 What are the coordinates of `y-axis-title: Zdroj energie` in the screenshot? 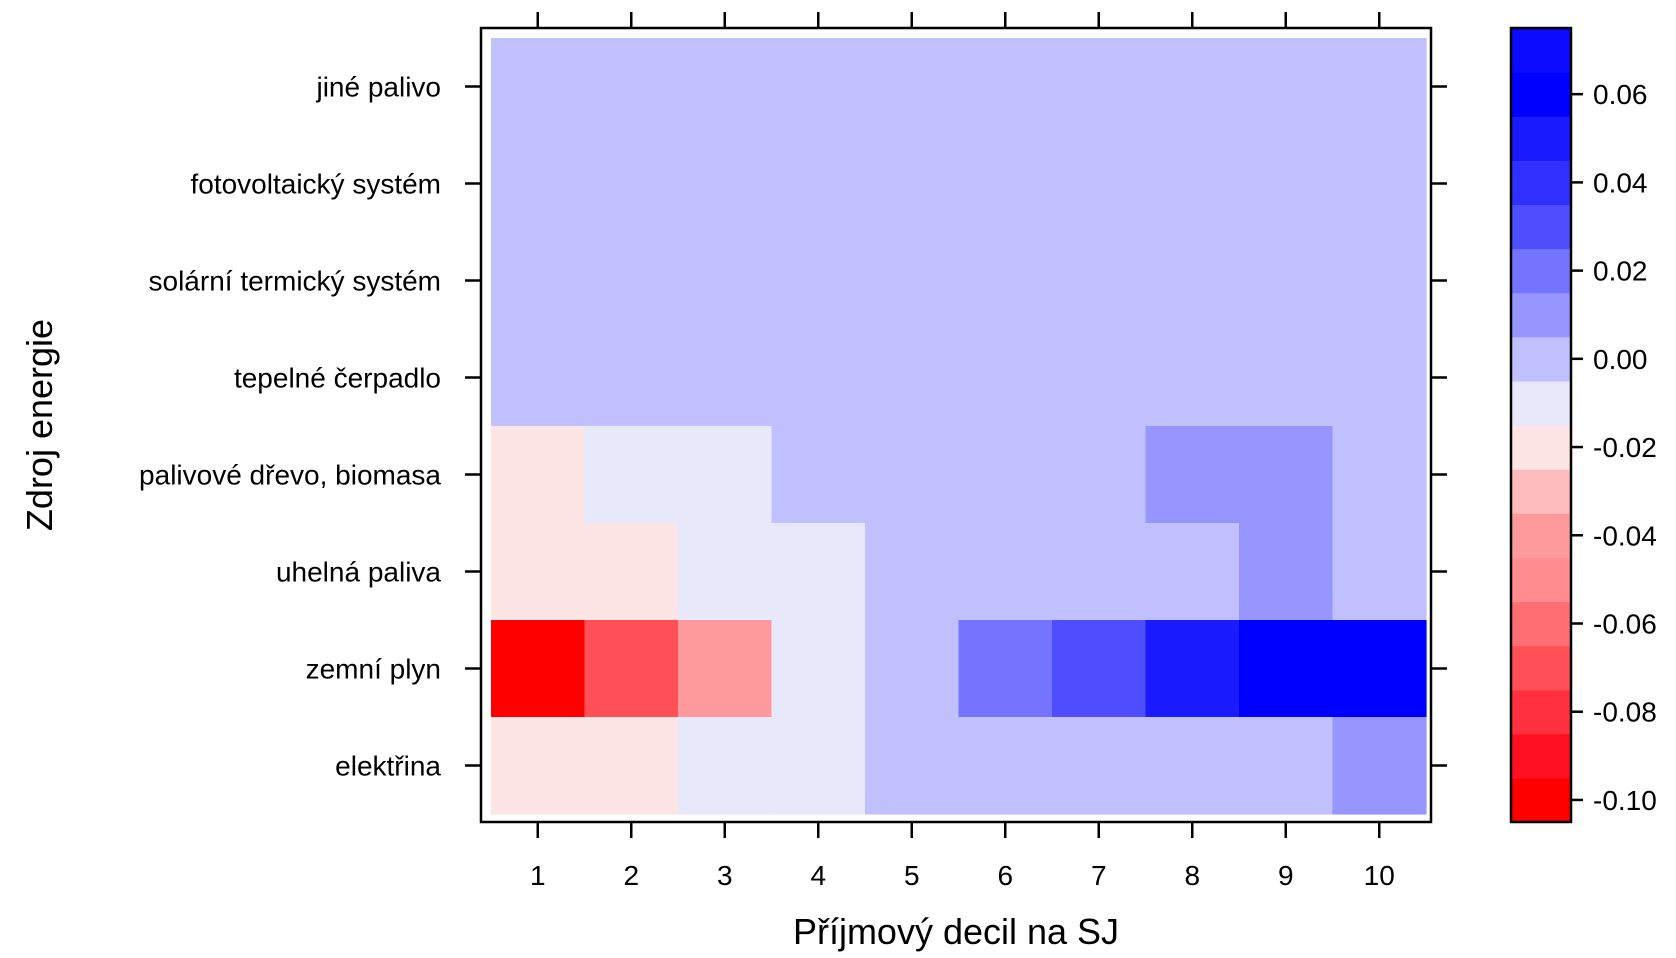 It's located at (39, 425).